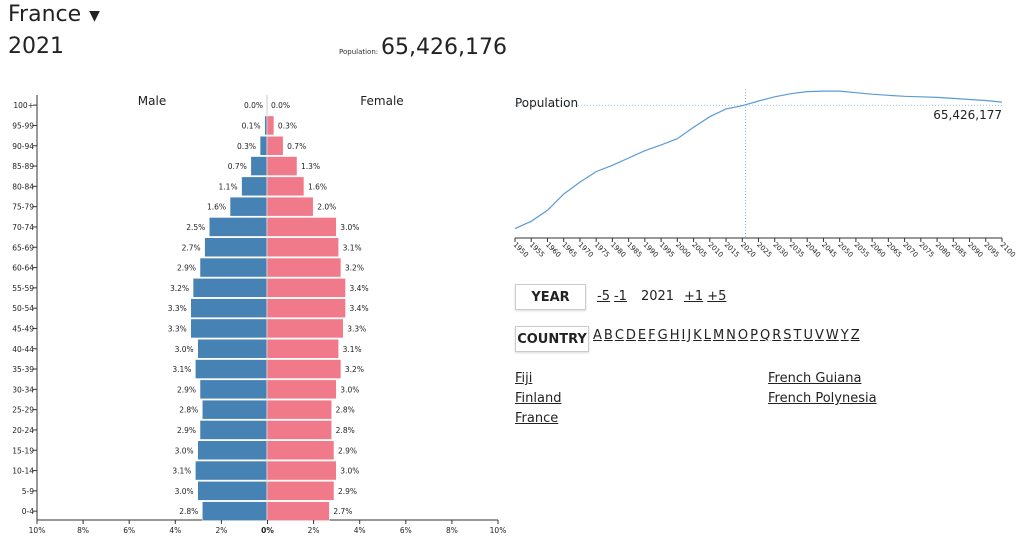  What do you see at coordinates (546, 103) in the screenshot?
I see `line-chart-title: Population` at bounding box center [546, 103].